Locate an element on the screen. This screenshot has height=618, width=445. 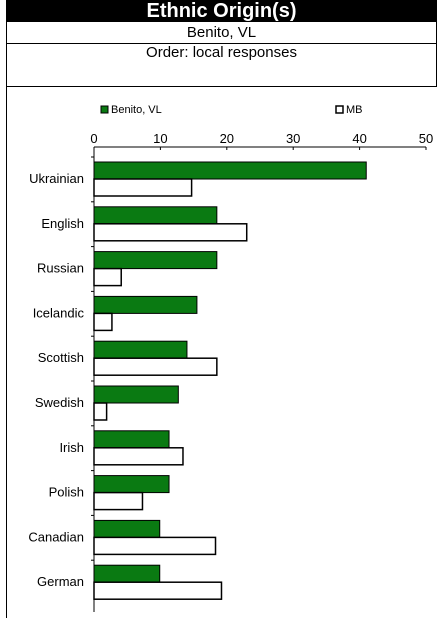
x-tick-label: 50 is located at coordinates (426, 138).